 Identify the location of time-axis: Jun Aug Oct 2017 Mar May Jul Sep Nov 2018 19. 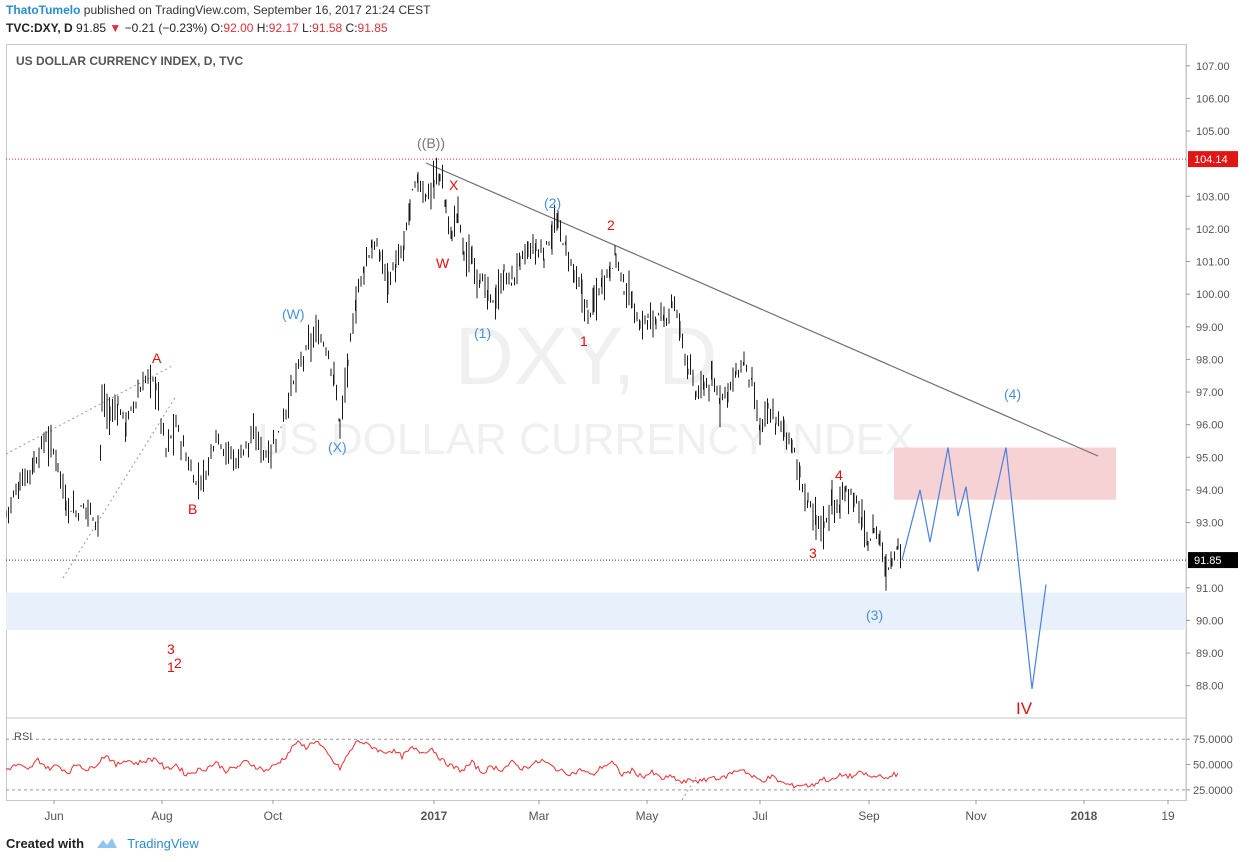
(609, 811).